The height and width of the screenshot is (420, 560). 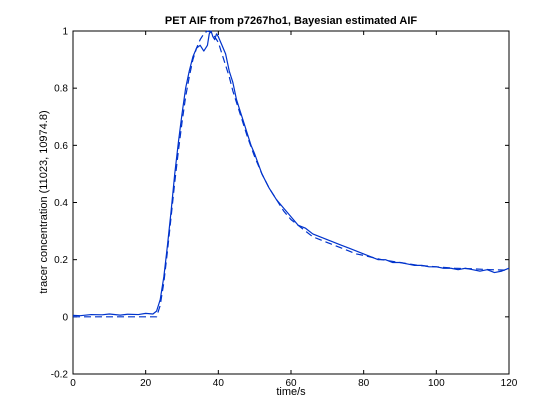 What do you see at coordinates (73, 383) in the screenshot?
I see `x-tick-label: 0` at bounding box center [73, 383].